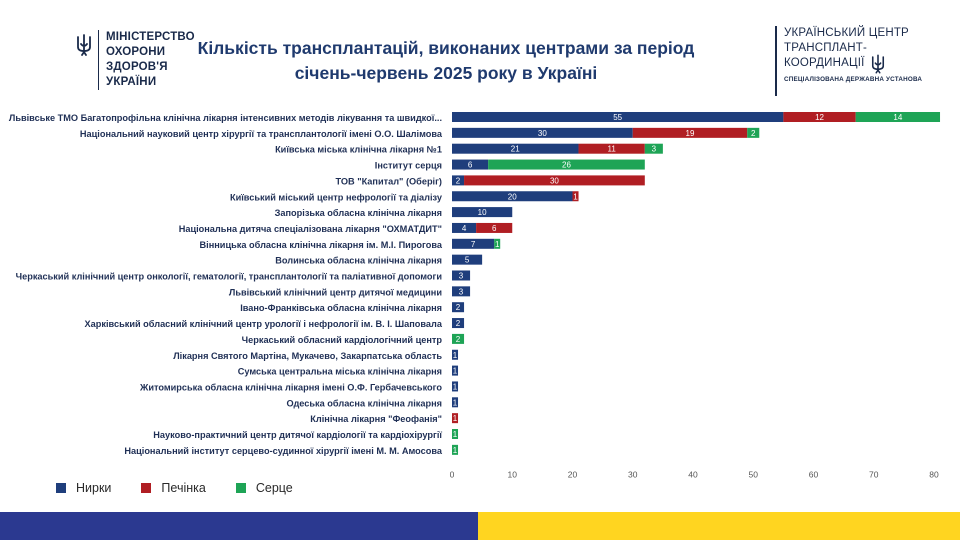 The width and height of the screenshot is (960, 540). Describe the element at coordinates (146, 60) in the screenshot. I see `ministry-name: МІНІСТЕРСТВО ОХОРОНИ ЗДОРОВ'Я УКРАЇНИ` at that location.